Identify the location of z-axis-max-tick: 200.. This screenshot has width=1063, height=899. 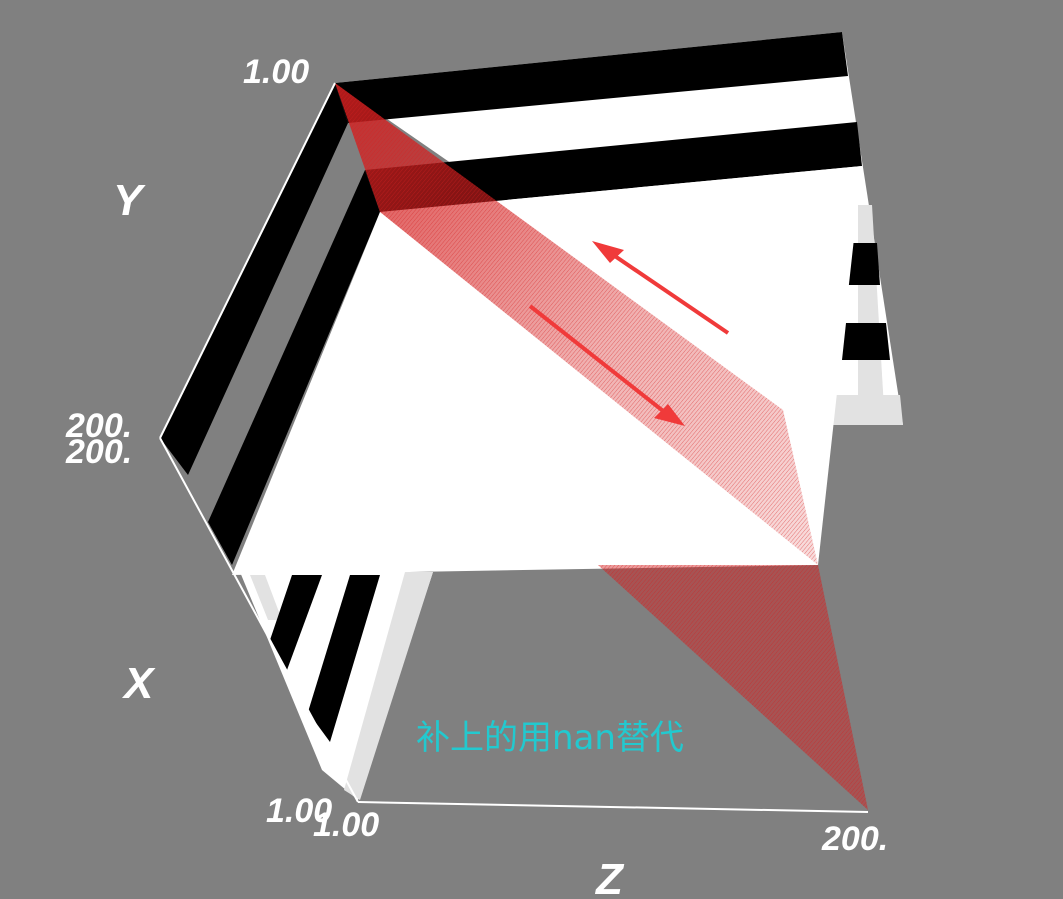
(854, 839).